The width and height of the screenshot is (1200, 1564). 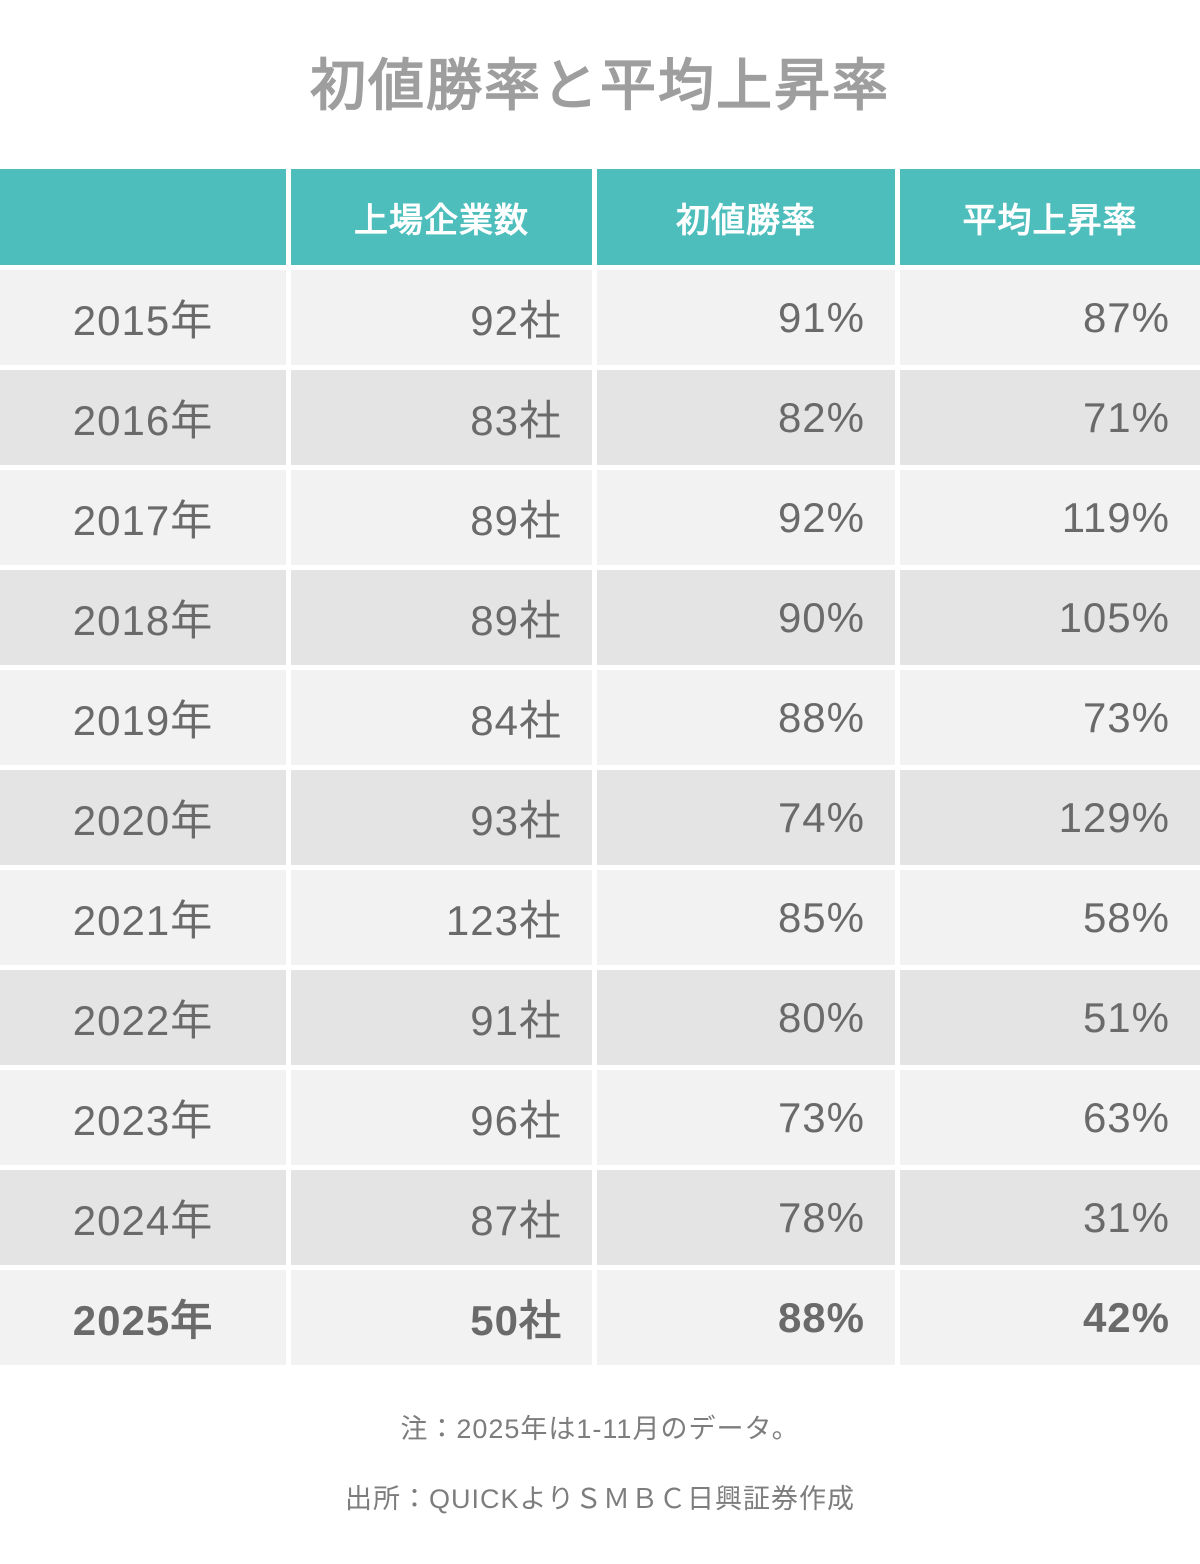 What do you see at coordinates (600, 1499) in the screenshot?
I see `source-note: 出所：QUICKよりＳＭＢＣ日興証券作成` at bounding box center [600, 1499].